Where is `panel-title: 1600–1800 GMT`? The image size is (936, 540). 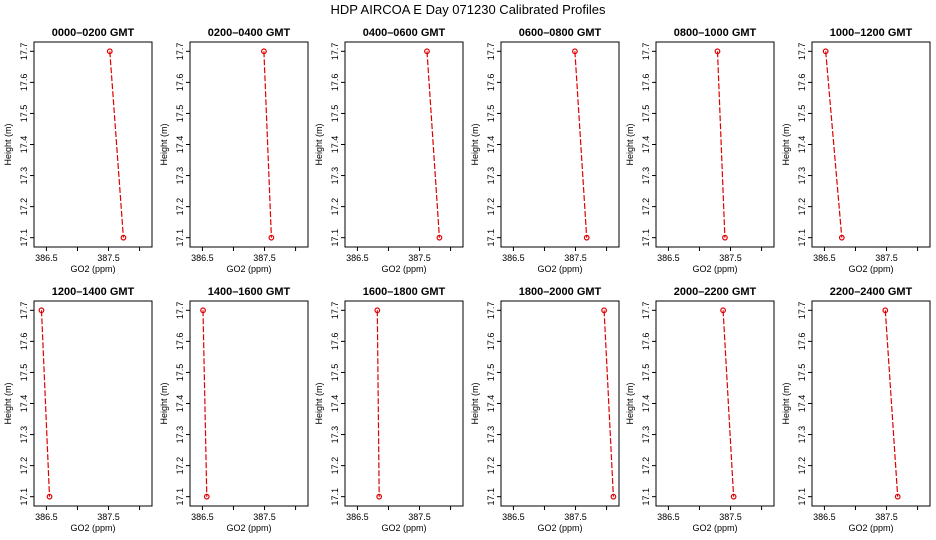 panel-title: 1600–1800 GMT is located at coordinates (404, 292).